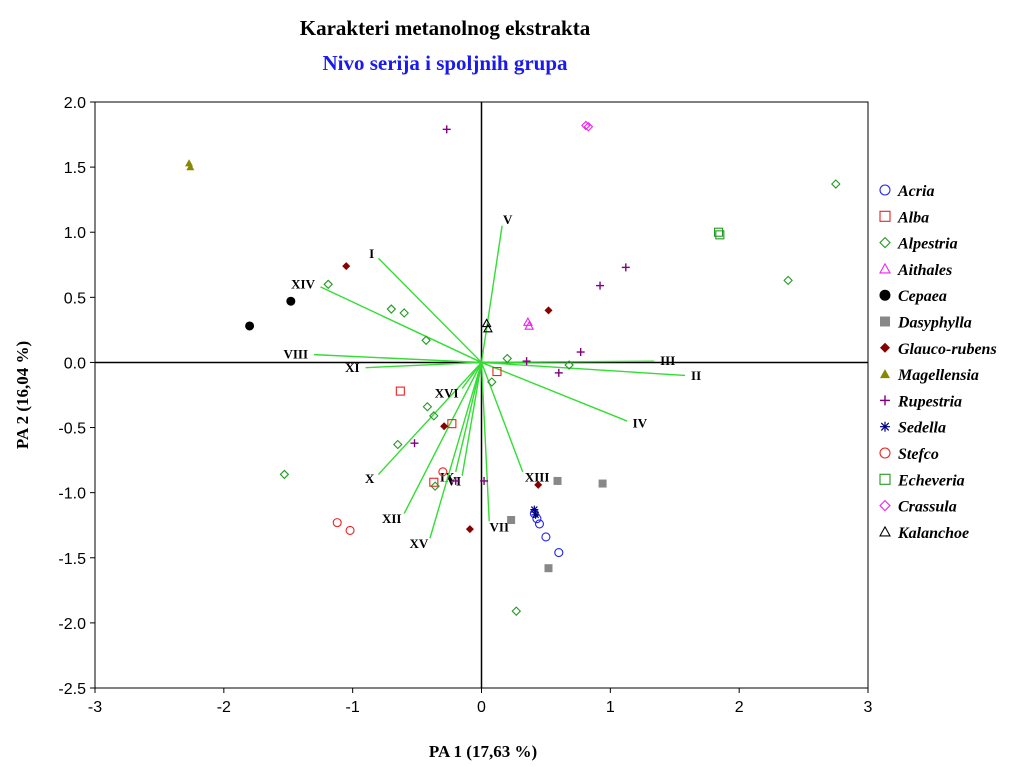 This screenshot has height=767, width=1024. I want to click on point-echeveria, so click(720, 235).